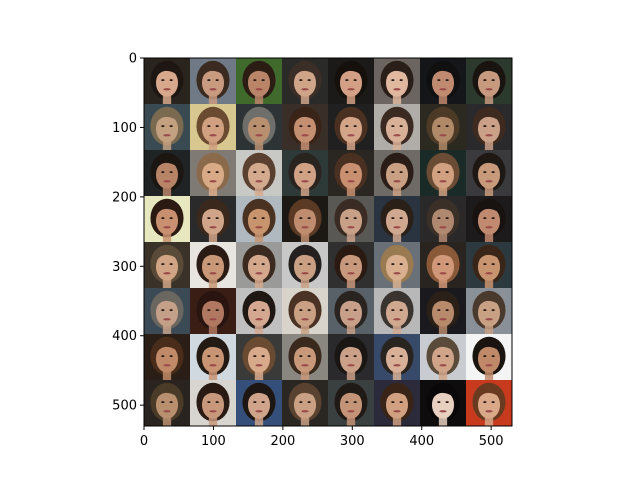  Describe the element at coordinates (144, 441) in the screenshot. I see `x-tick-label: 0` at that location.